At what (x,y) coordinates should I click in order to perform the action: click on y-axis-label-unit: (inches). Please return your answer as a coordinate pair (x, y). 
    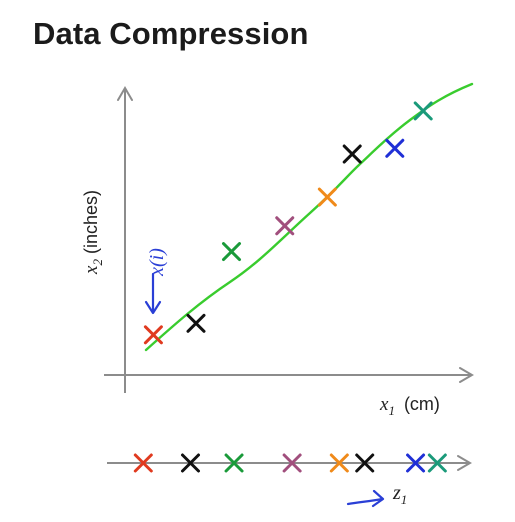
    Looking at the image, I should click on (91, 224).